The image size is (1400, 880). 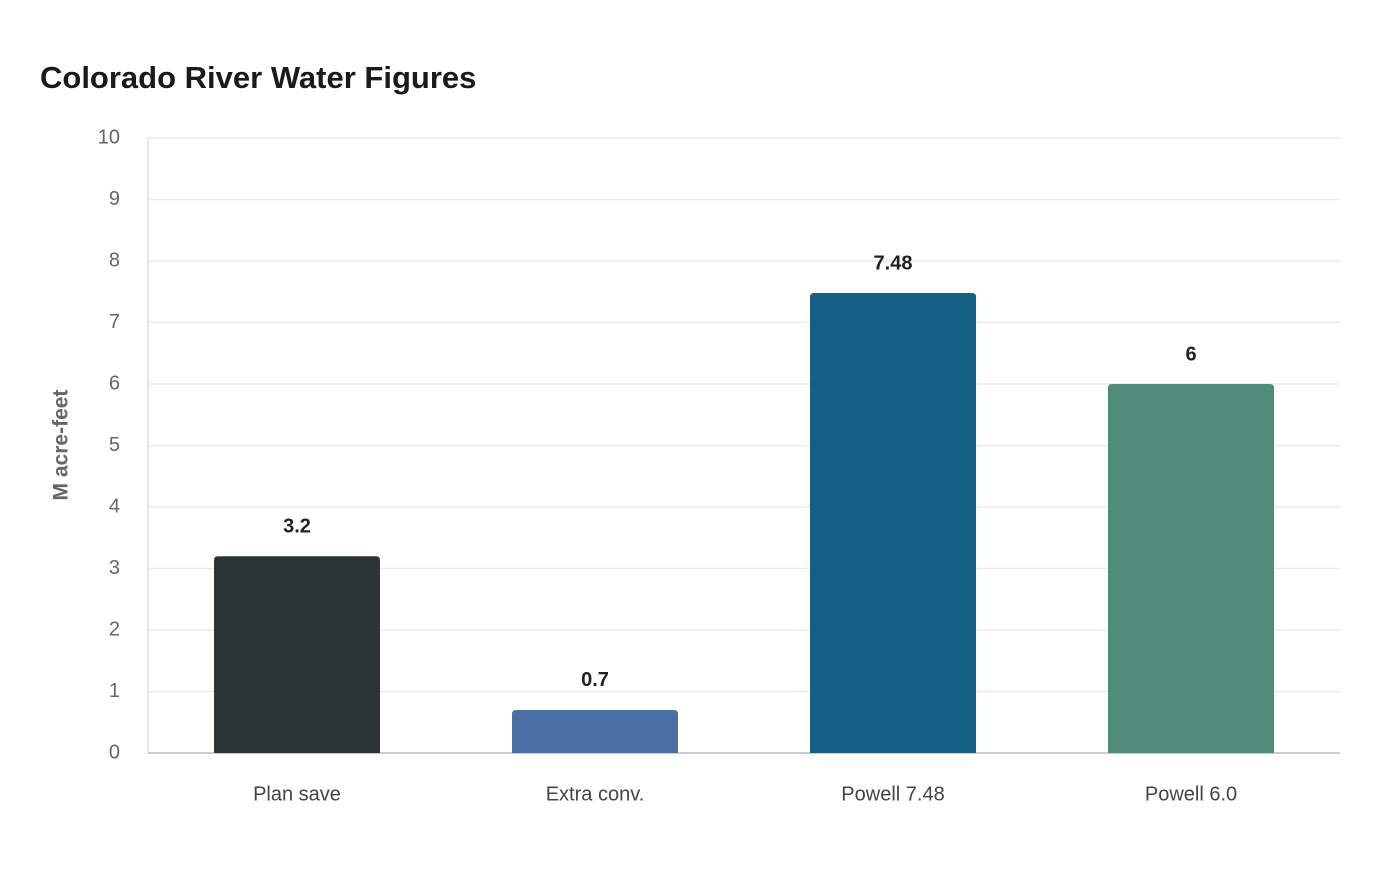 I want to click on data-label: 6, so click(x=1190, y=354).